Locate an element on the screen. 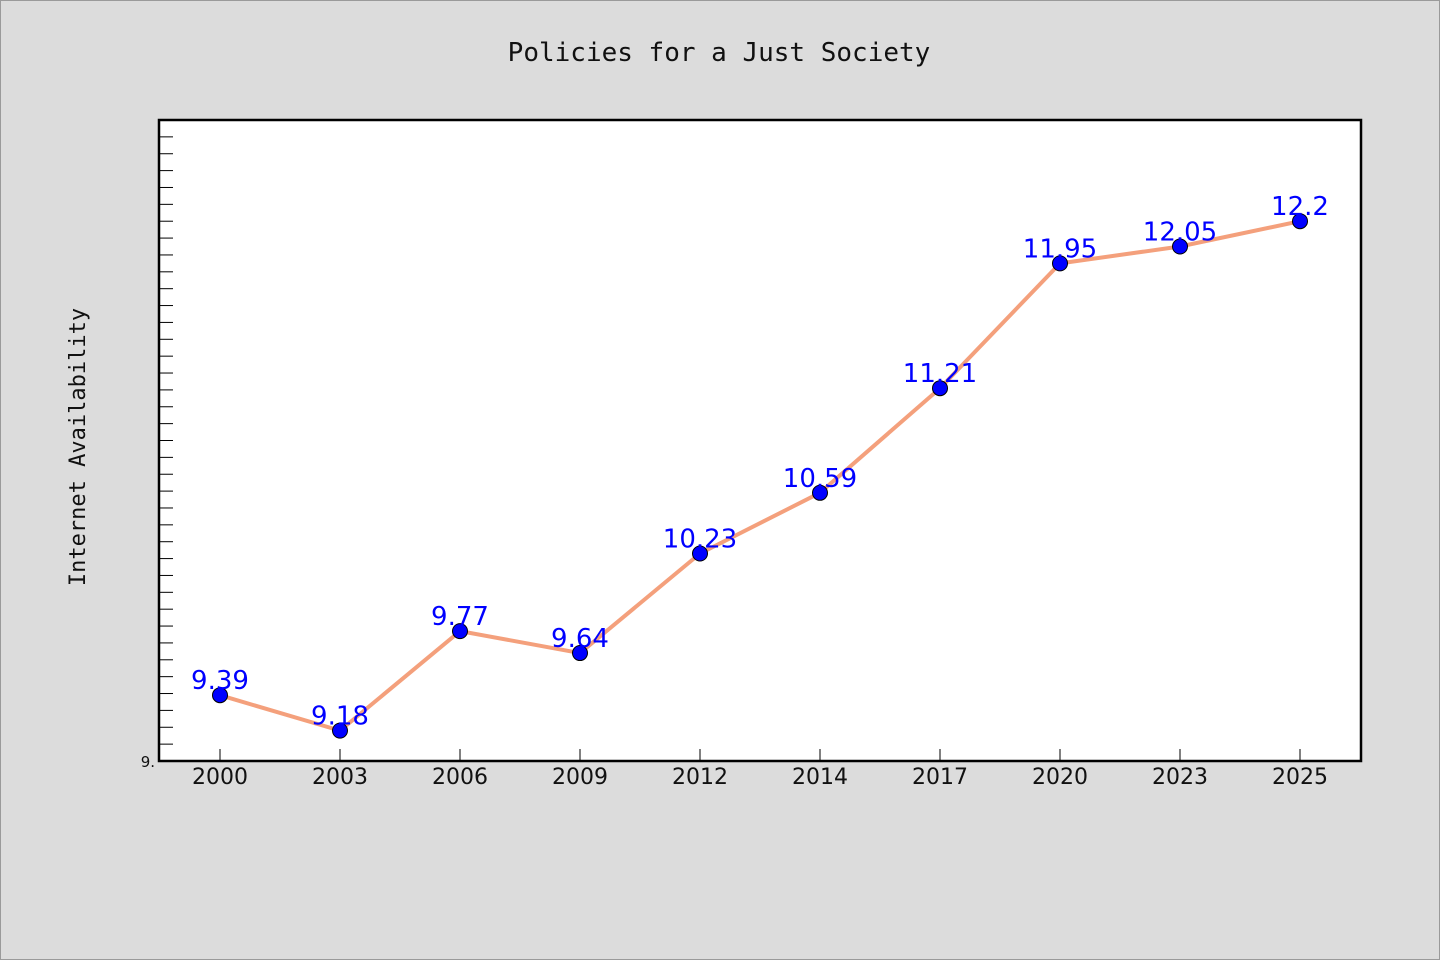 This screenshot has height=960, width=1440. x-tick-label: 2003 is located at coordinates (340, 777).